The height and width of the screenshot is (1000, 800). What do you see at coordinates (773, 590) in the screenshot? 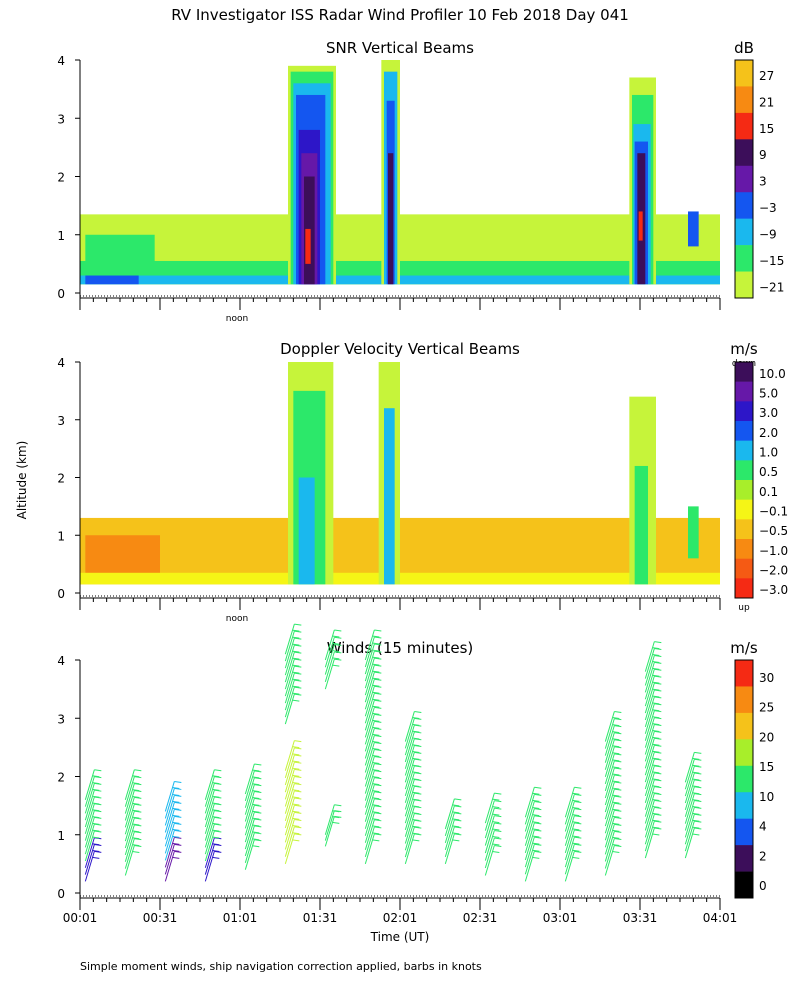
I see `doppler-colorbar-label: −3.0` at bounding box center [773, 590].